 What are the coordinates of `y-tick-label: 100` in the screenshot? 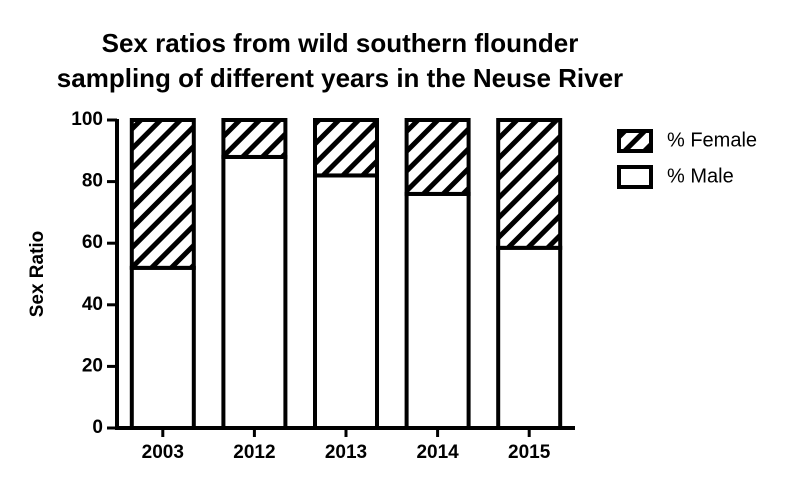 It's located at (87, 119).